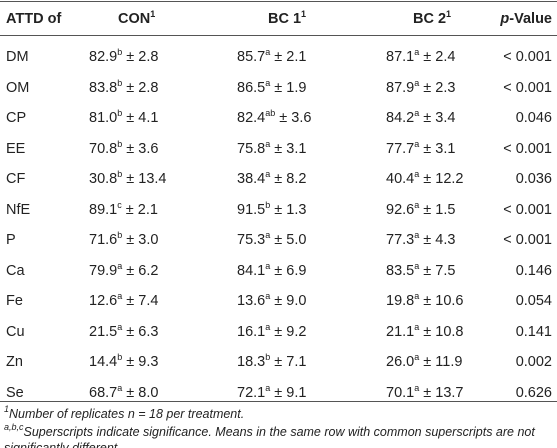 The height and width of the screenshot is (448, 557). I want to click on sd: ± 3.6, so click(142, 148).